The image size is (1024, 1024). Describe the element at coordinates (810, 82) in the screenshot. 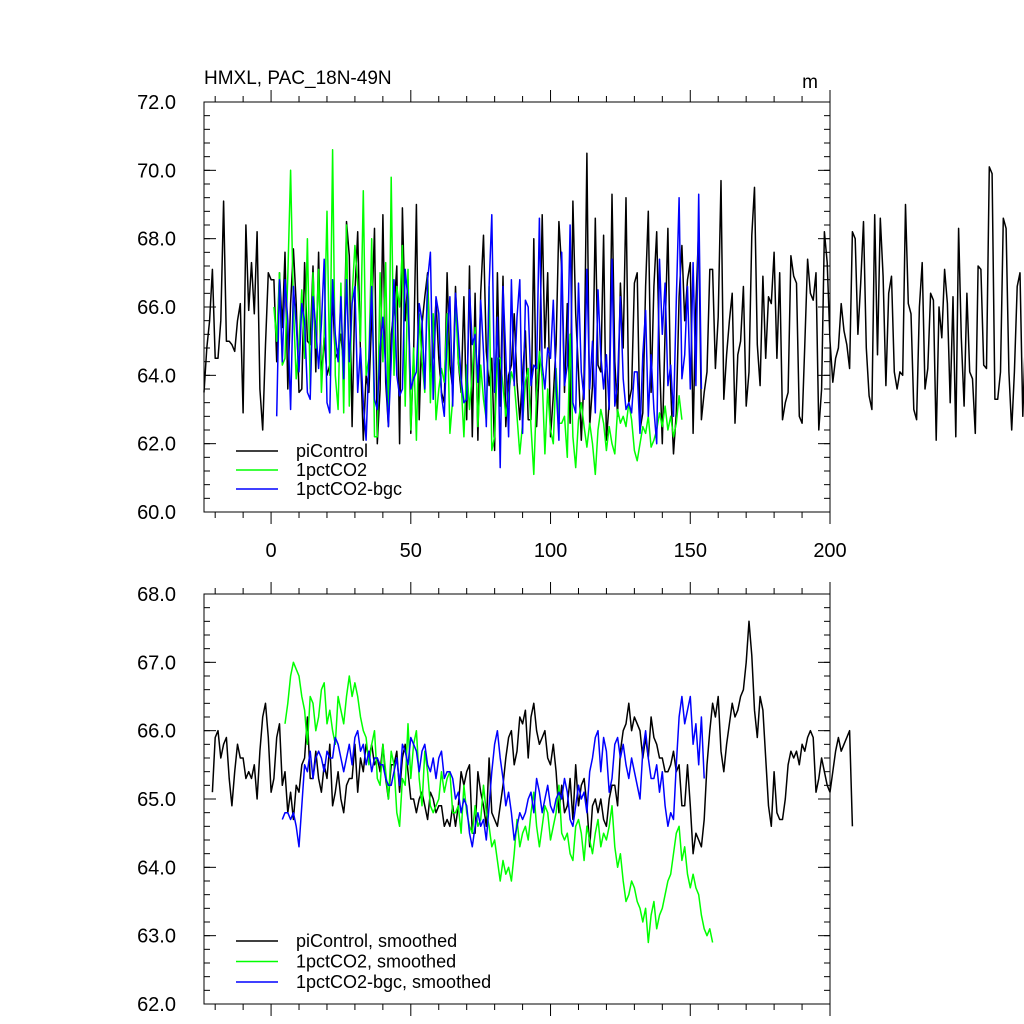

I see `units-label: m` at that location.